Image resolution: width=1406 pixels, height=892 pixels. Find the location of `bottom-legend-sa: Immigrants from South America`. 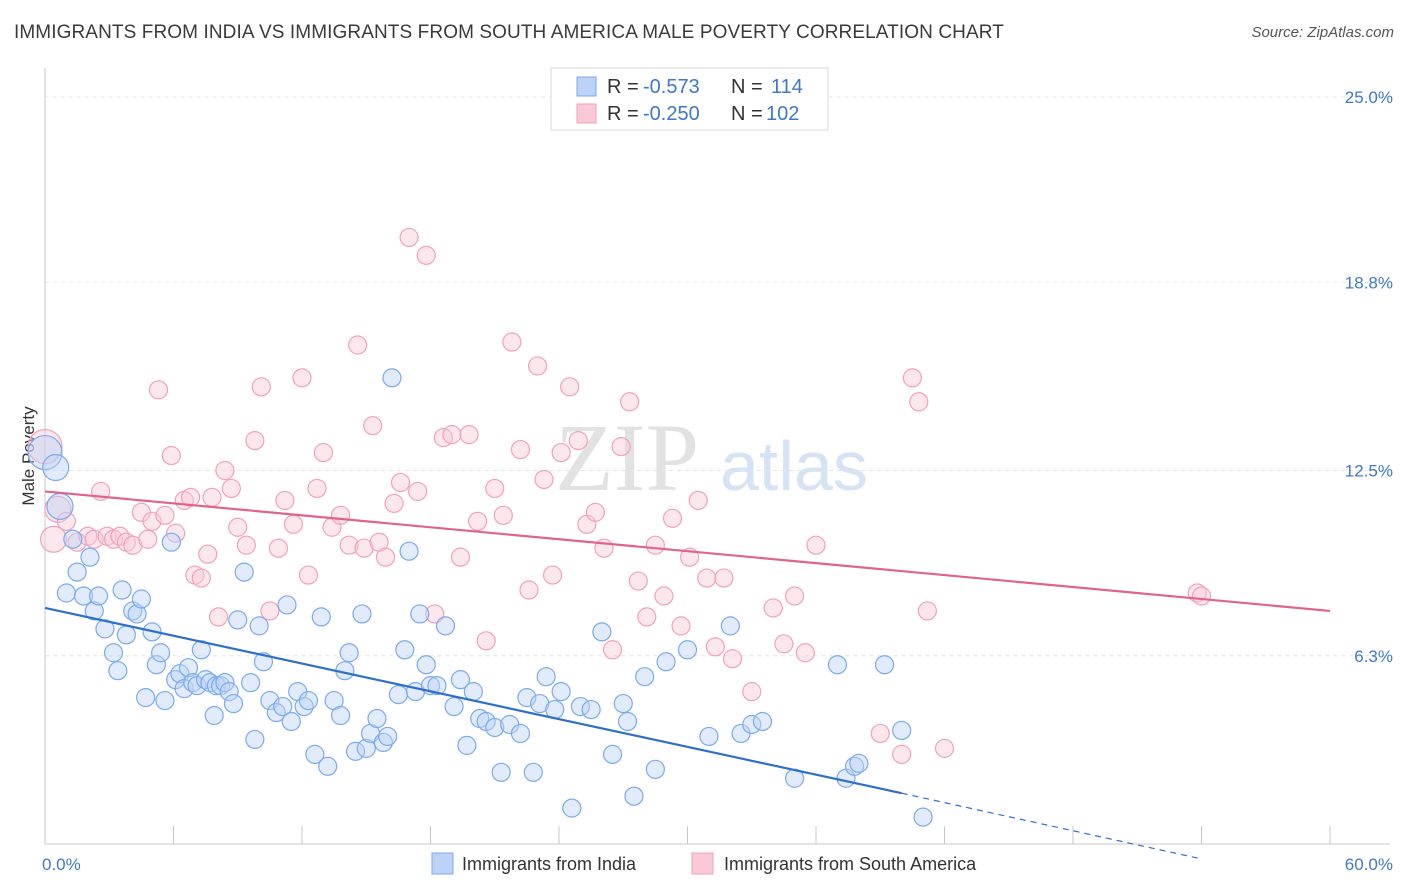

bottom-legend-sa: Immigrants from South America is located at coordinates (850, 864).